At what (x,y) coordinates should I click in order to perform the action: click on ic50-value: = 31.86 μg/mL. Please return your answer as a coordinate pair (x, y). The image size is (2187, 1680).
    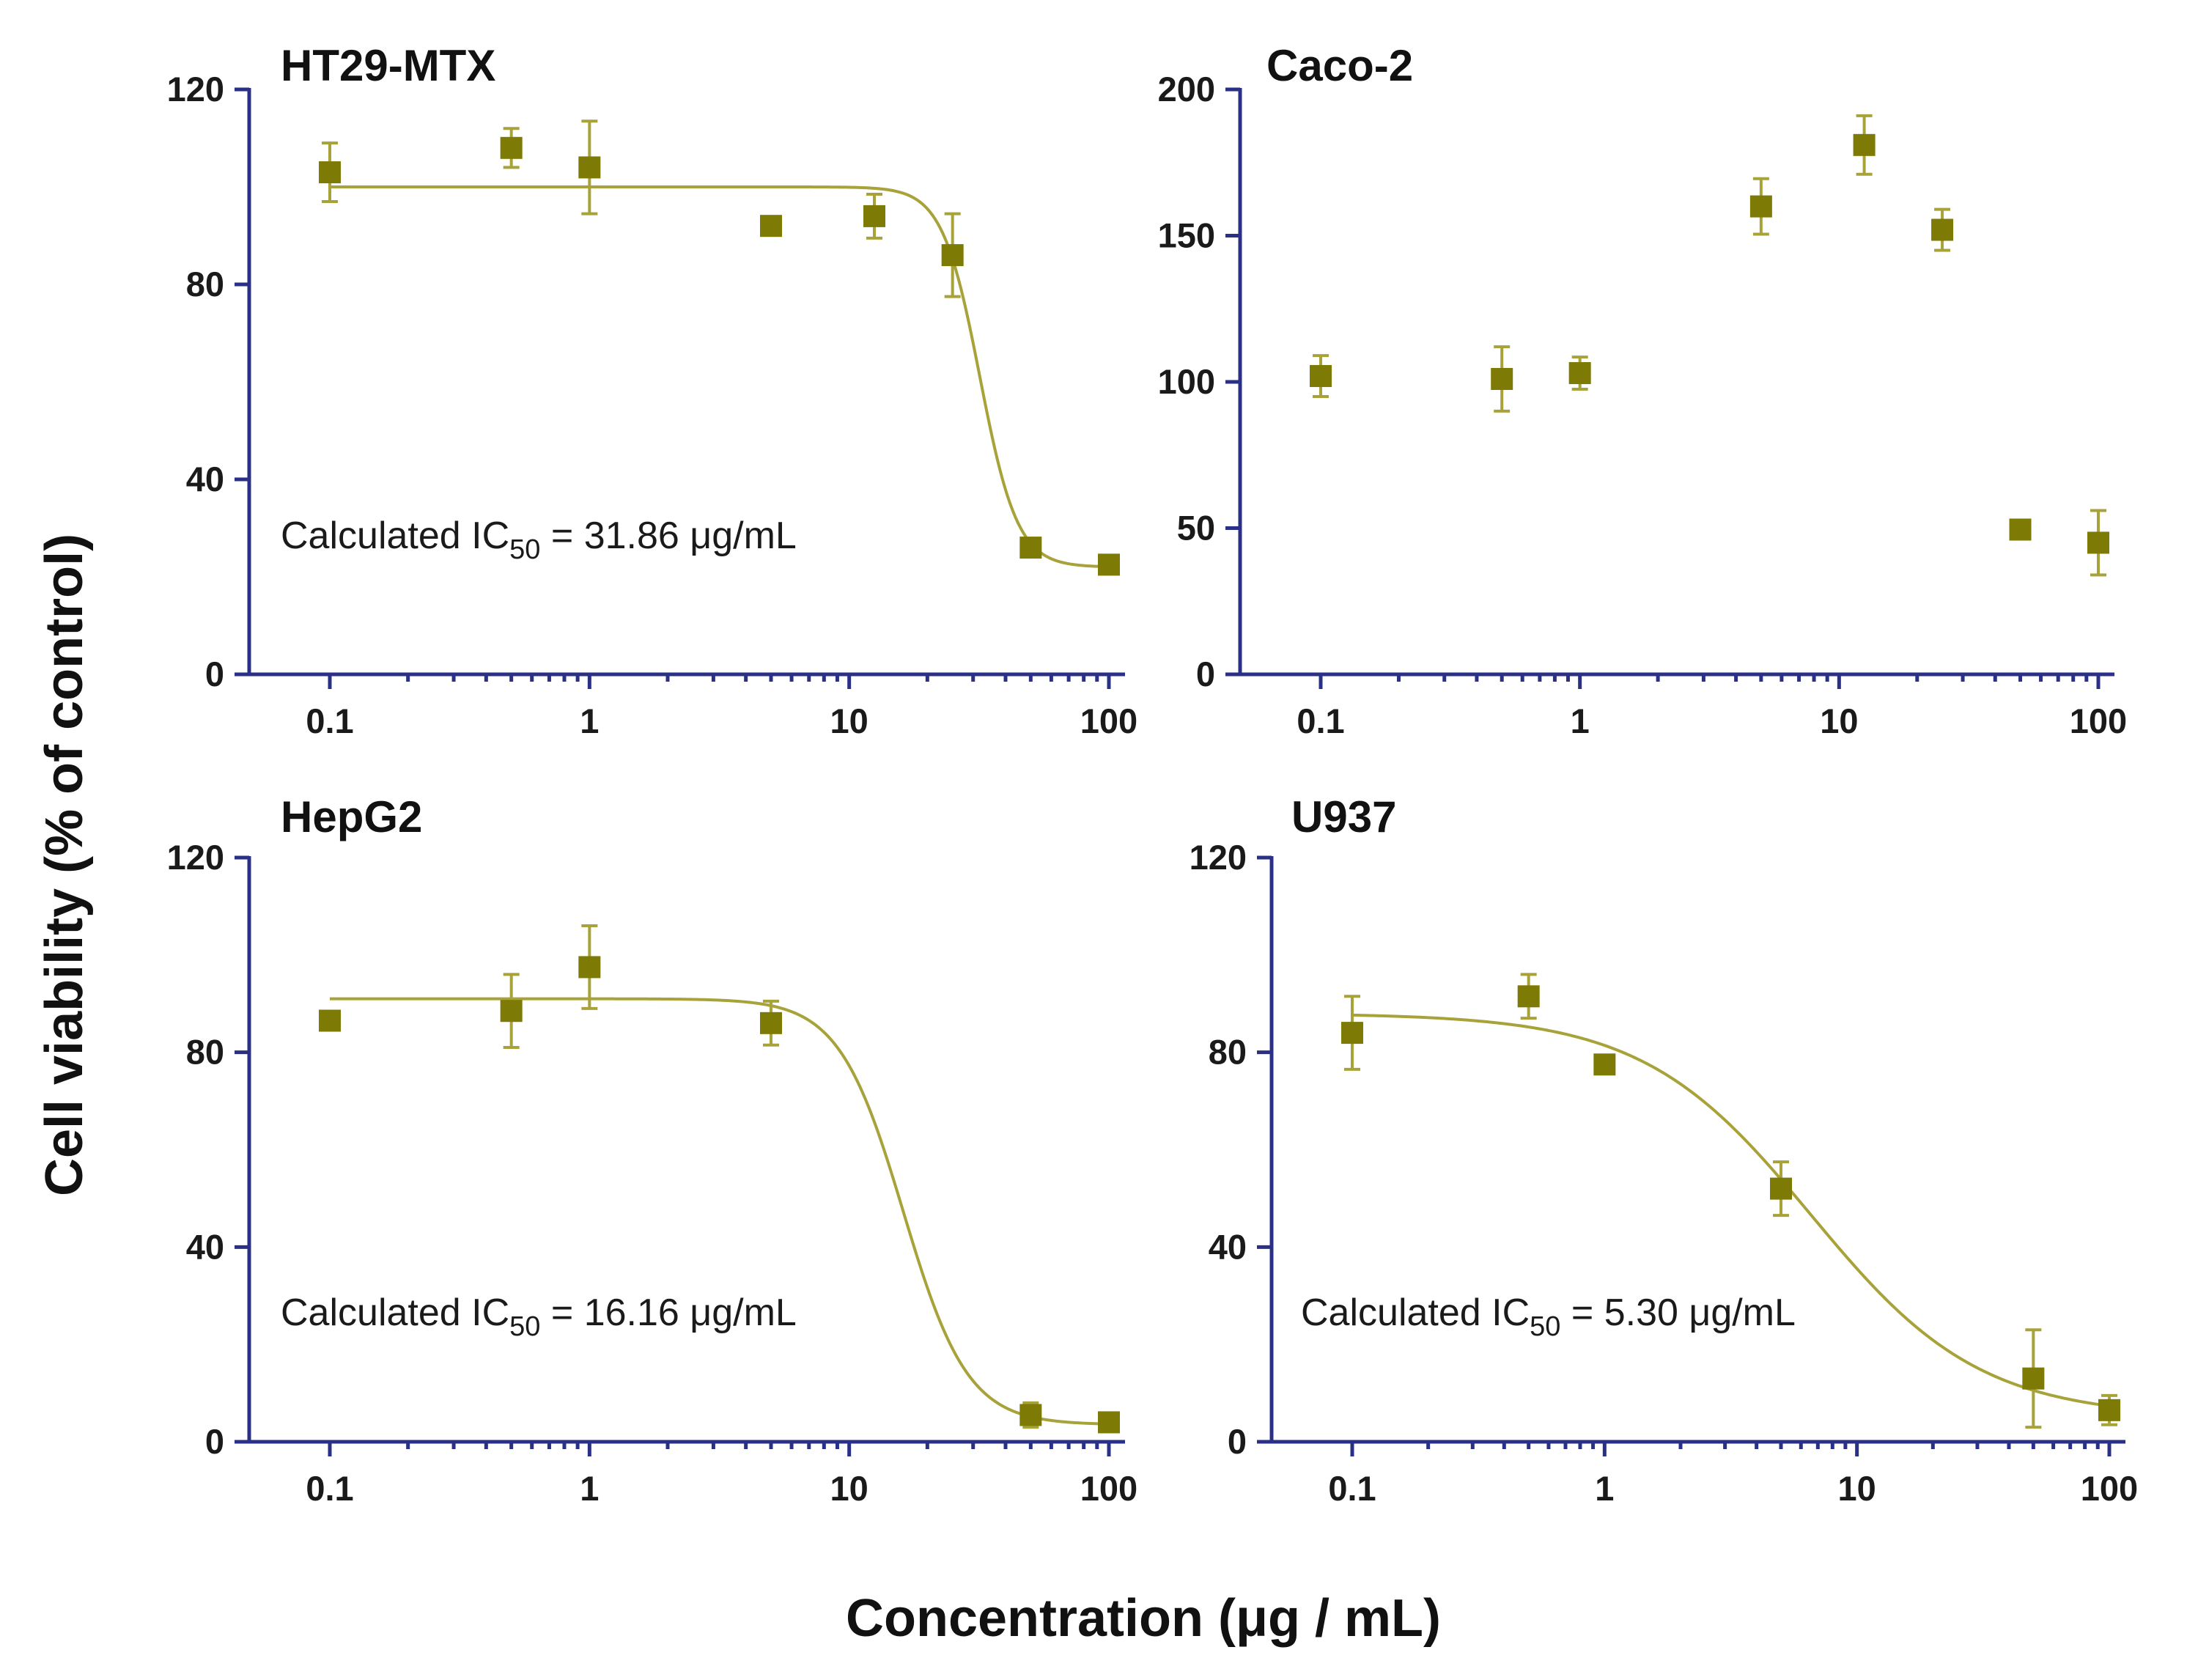
    Looking at the image, I should click on (668, 536).